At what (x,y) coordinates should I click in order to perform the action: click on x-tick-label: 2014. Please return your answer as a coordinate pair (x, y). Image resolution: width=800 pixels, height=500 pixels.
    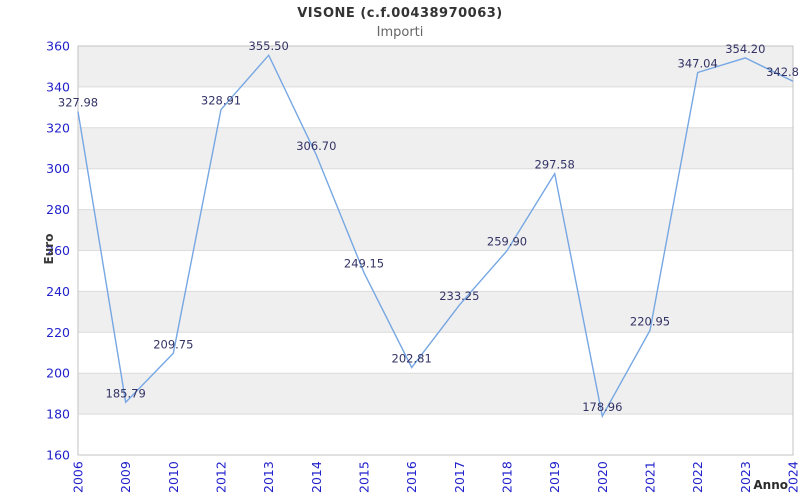
    Looking at the image, I should click on (316, 477).